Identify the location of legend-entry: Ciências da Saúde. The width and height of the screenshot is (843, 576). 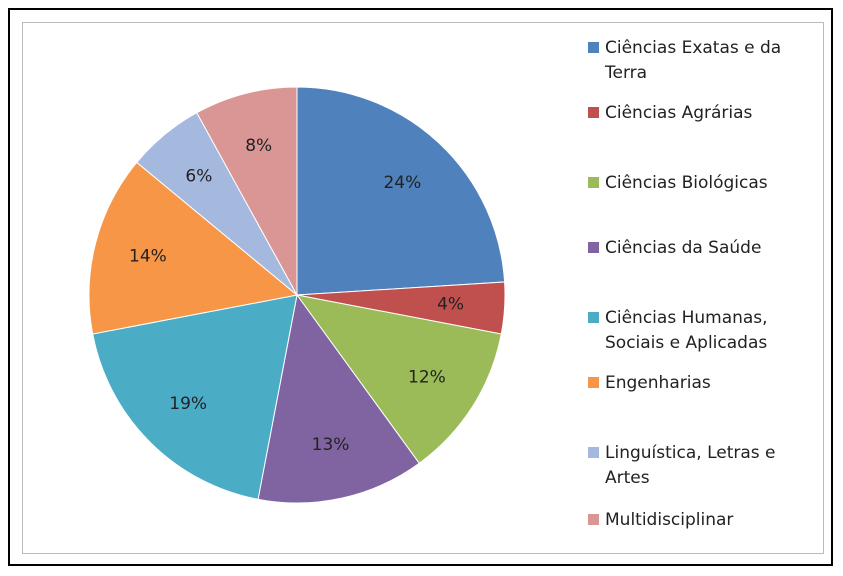
(703, 248).